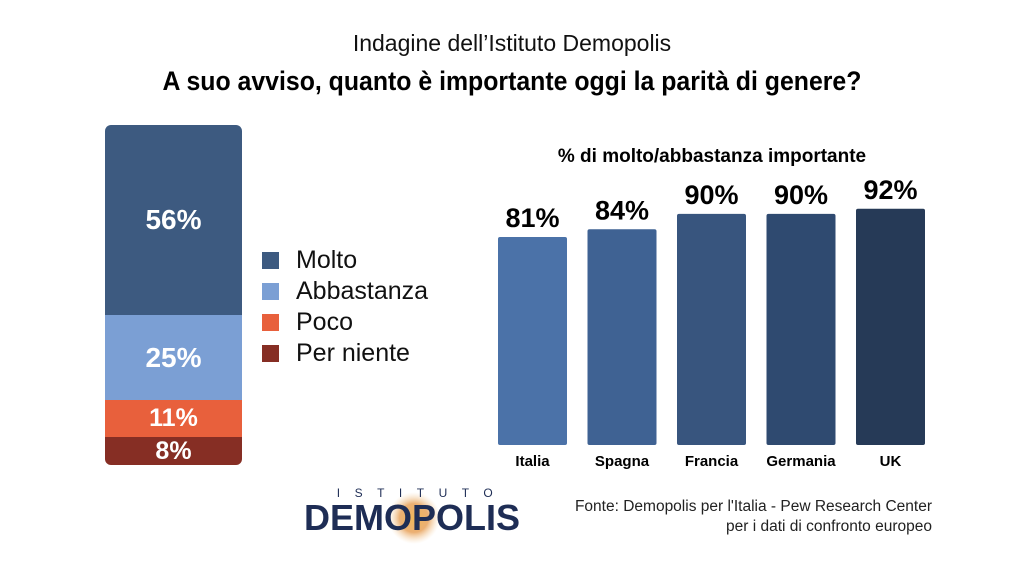 This screenshot has height=576, width=1024. I want to click on stack-segment-label: 8%, so click(173, 450).